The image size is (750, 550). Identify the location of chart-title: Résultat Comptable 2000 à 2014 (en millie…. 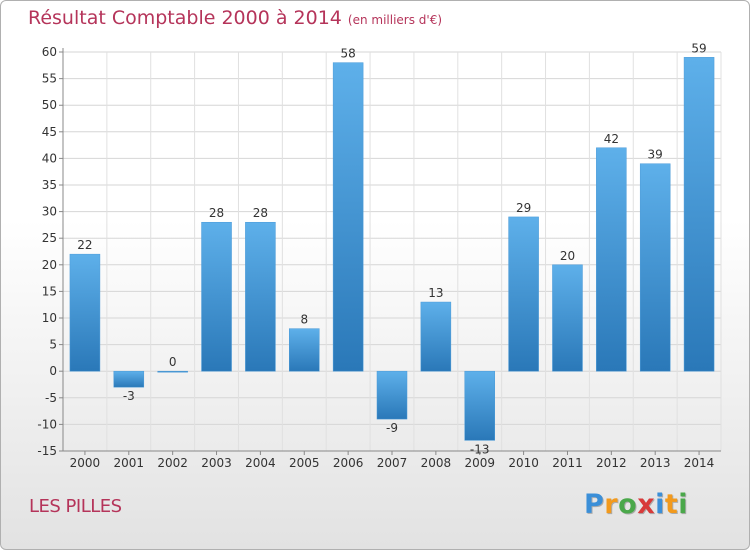
(235, 18).